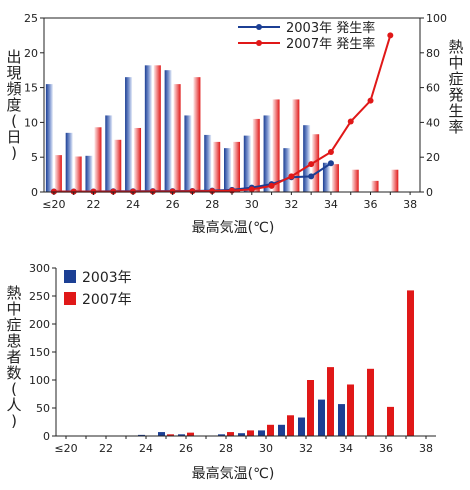 This screenshot has height=490, width=470. What do you see at coordinates (58, 173) in the screenshot?
I see `bar-2007-≤20` at bounding box center [58, 173].